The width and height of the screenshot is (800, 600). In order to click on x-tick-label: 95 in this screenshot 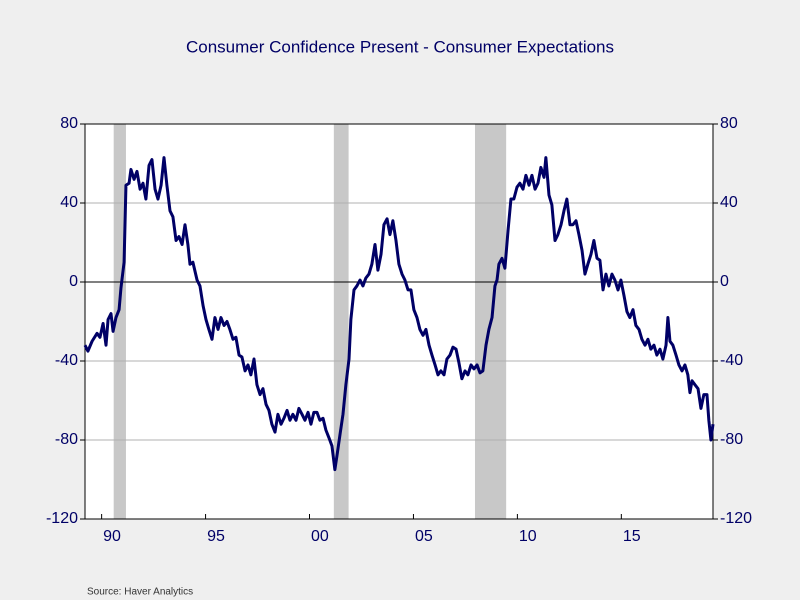, I will do `click(216, 536)`.